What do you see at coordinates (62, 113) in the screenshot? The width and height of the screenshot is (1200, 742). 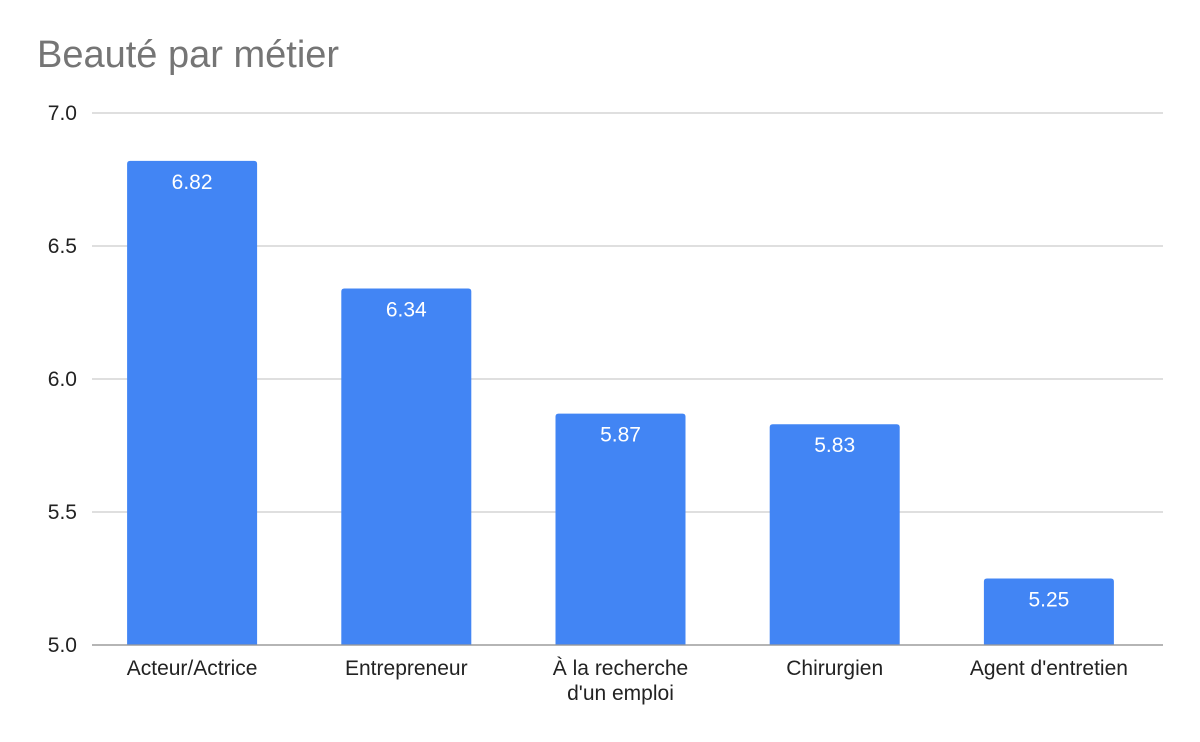 I see `y-tick-label: 7.0` at bounding box center [62, 113].